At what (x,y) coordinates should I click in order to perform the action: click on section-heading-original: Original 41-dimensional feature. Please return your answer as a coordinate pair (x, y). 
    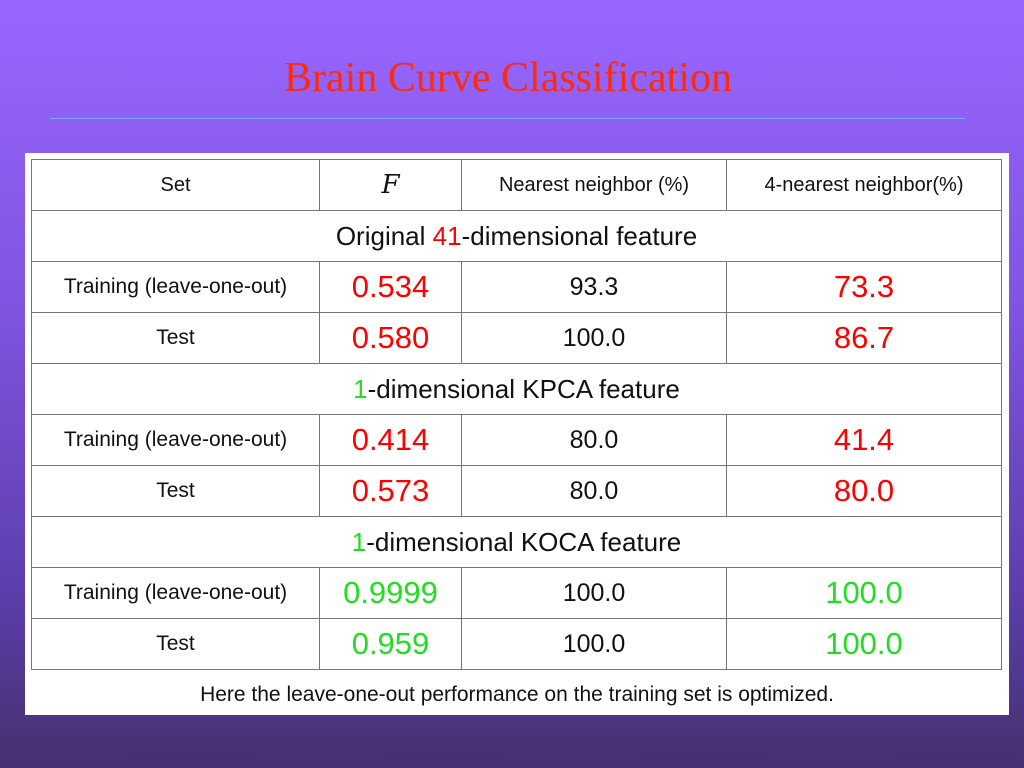
    Looking at the image, I should click on (516, 236).